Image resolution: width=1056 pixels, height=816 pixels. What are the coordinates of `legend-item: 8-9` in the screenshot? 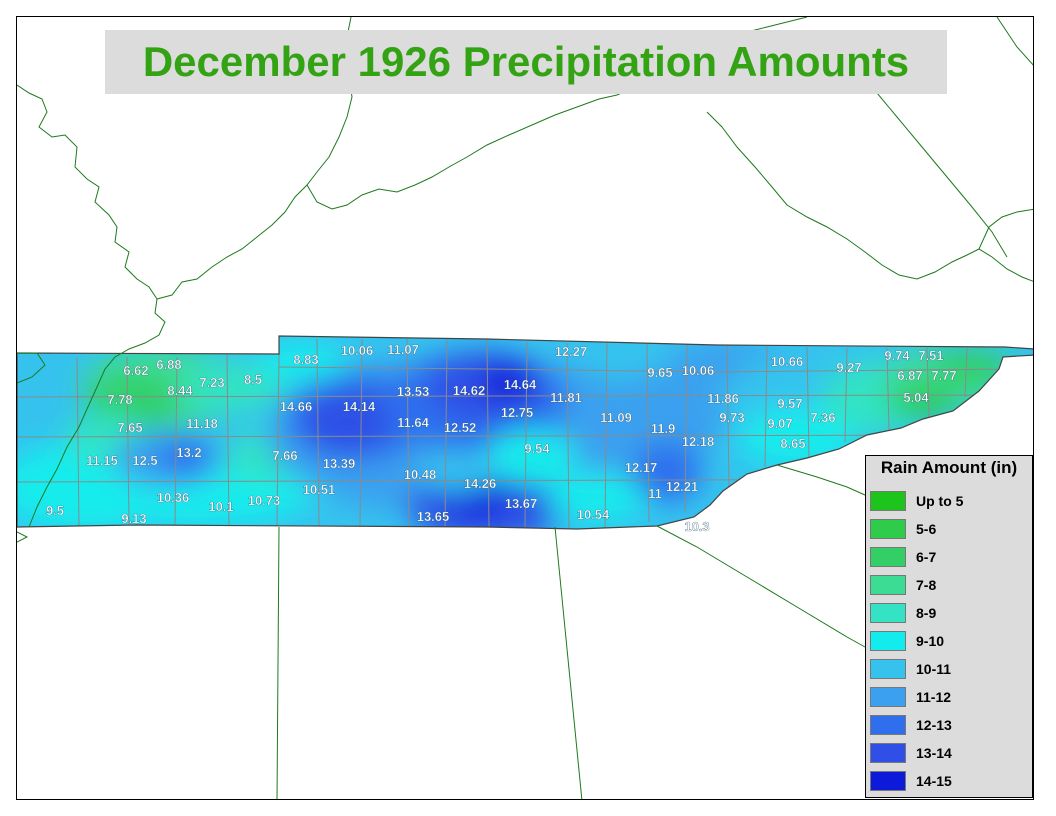 It's located at (903, 613).